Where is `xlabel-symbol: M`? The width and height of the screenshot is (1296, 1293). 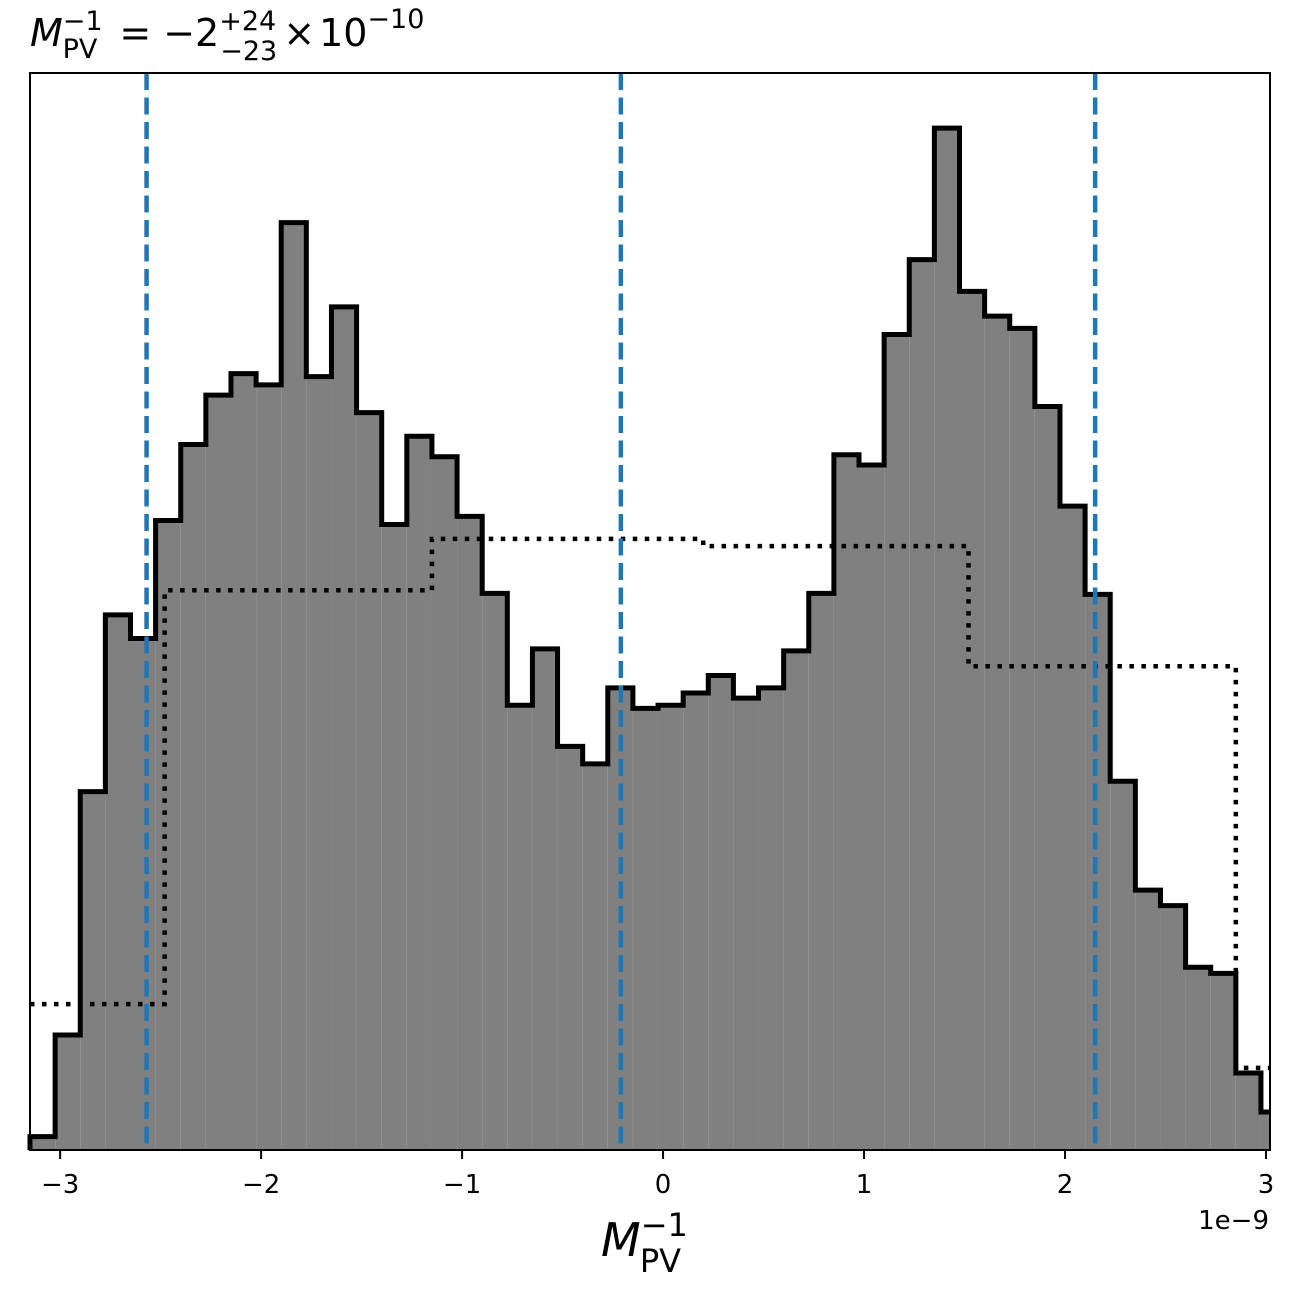 xlabel-symbol: M is located at coordinates (621, 1240).